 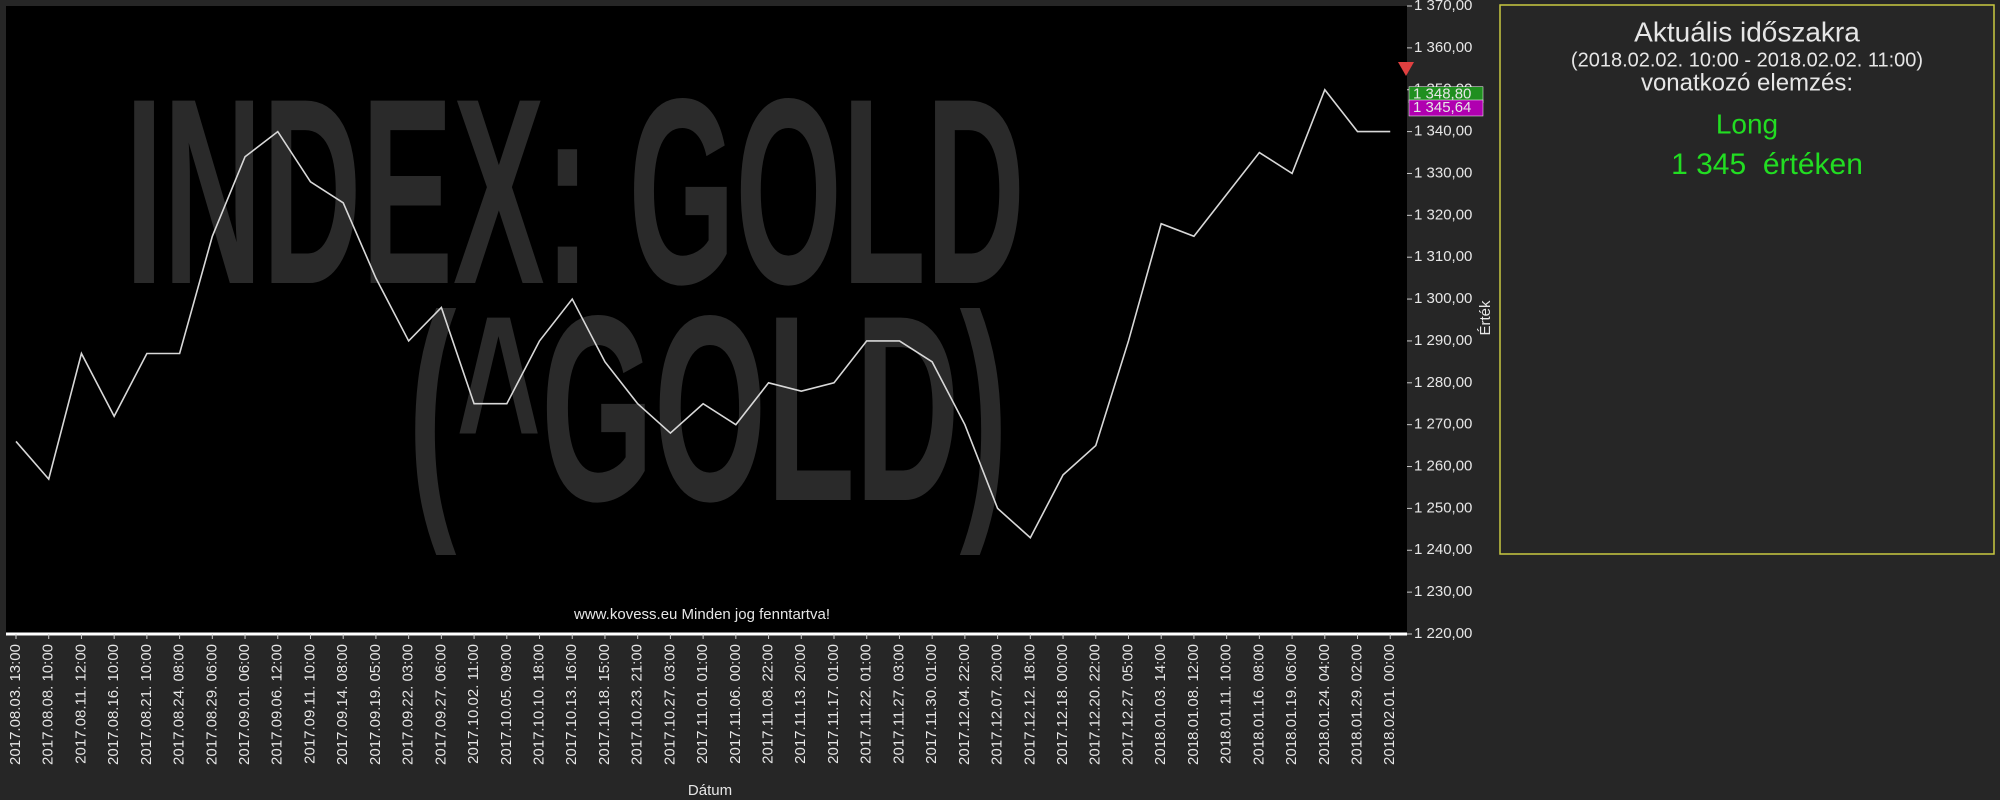 I want to click on x-tick-label: 2017.11.01. 01:00, so click(x=702, y=704).